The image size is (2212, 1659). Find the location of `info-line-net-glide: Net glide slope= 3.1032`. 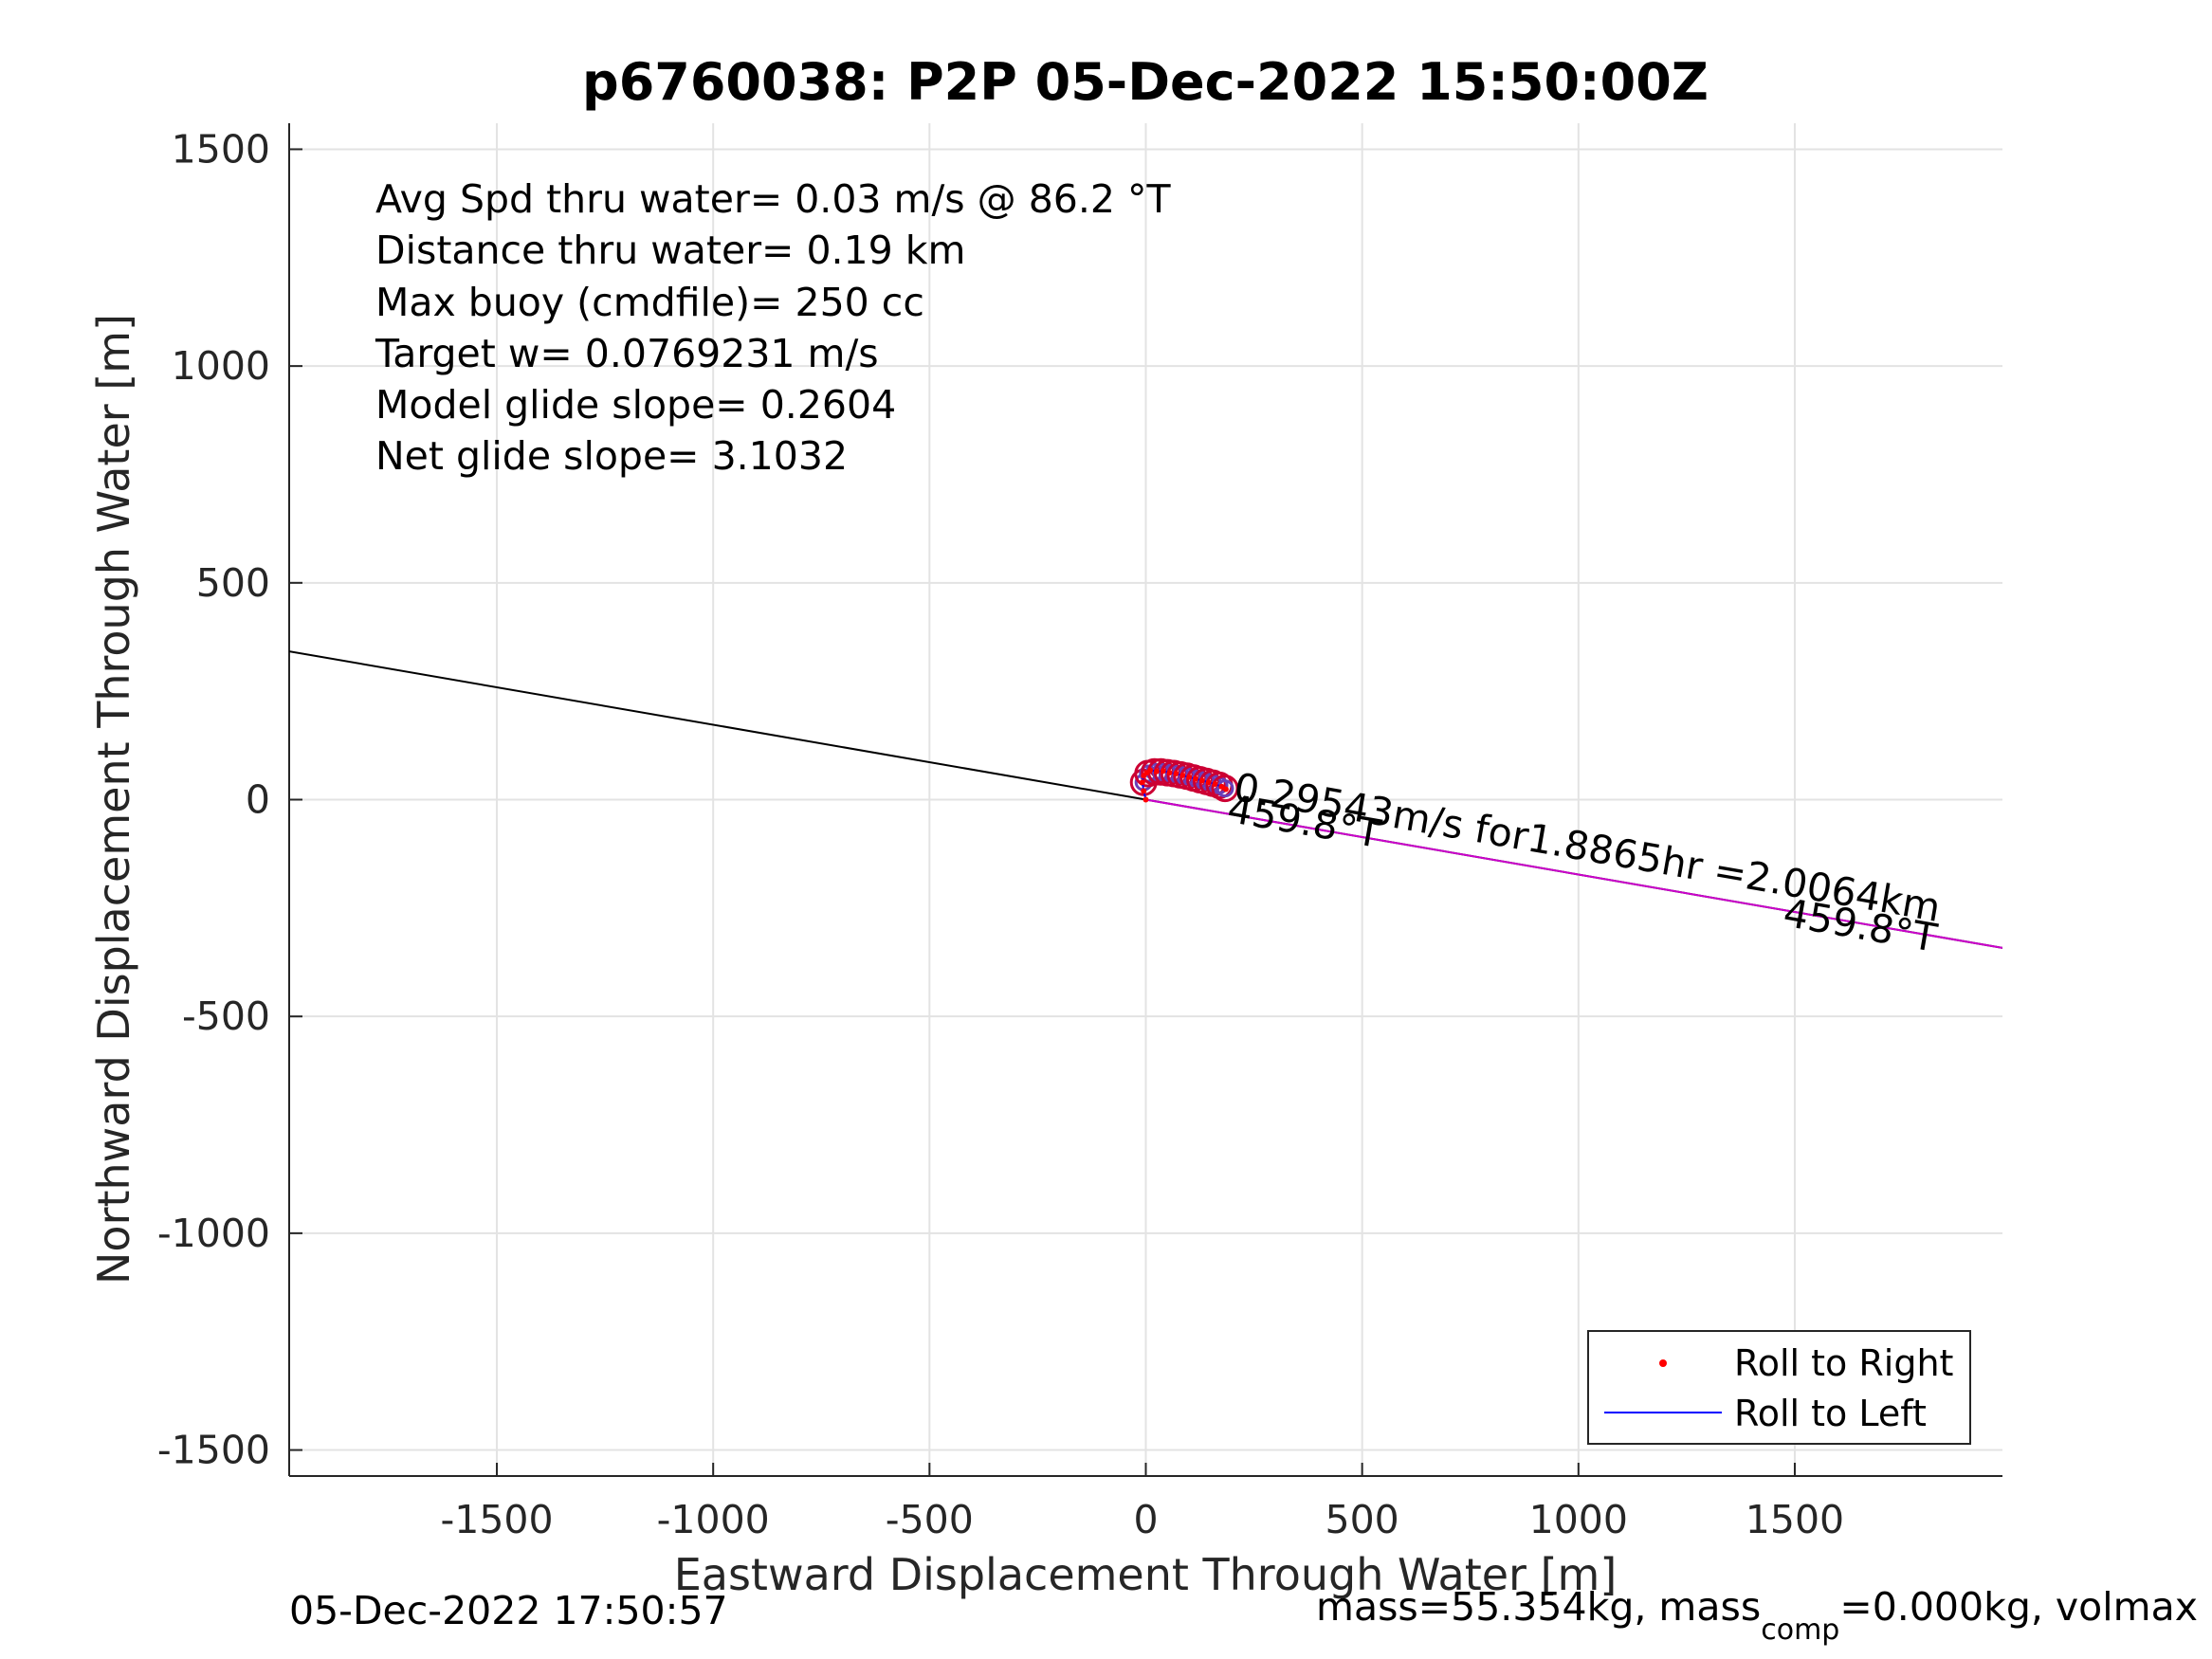

info-line-net-glide: Net glide slope= 3.1032 is located at coordinates (611, 456).